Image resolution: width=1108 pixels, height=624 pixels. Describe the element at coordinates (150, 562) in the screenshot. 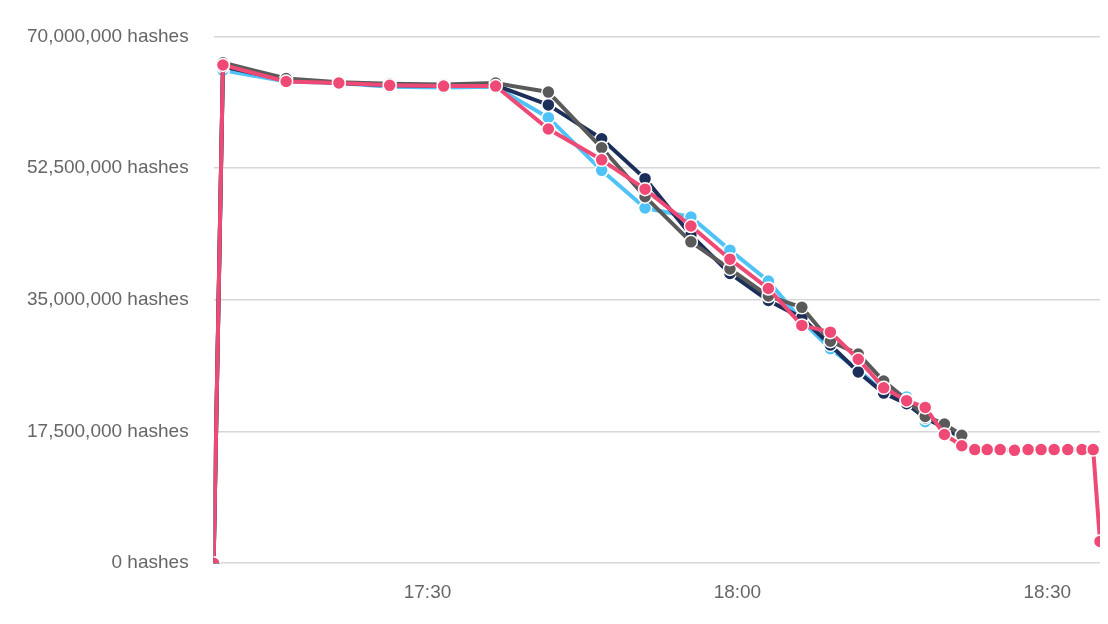

I see `y-tick-label: 0 hashes` at that location.